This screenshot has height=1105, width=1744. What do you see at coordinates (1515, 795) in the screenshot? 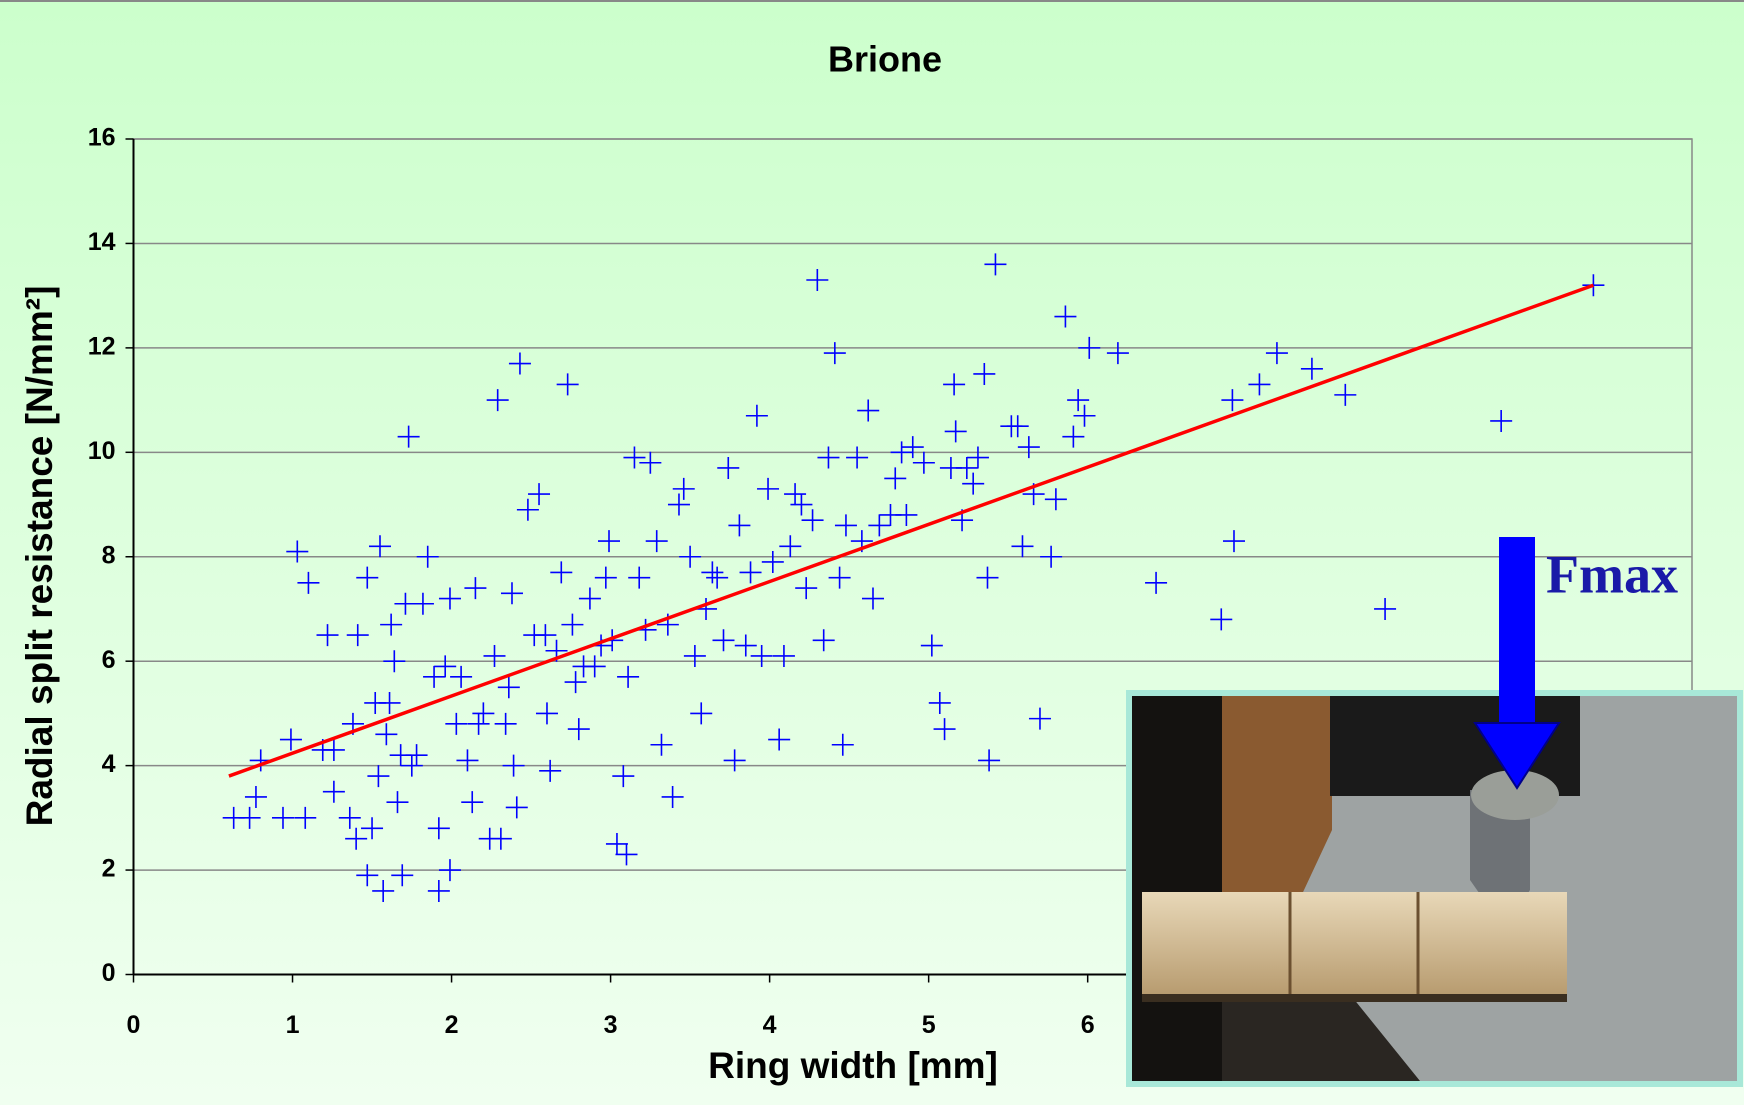
I see `photo-disc` at bounding box center [1515, 795].